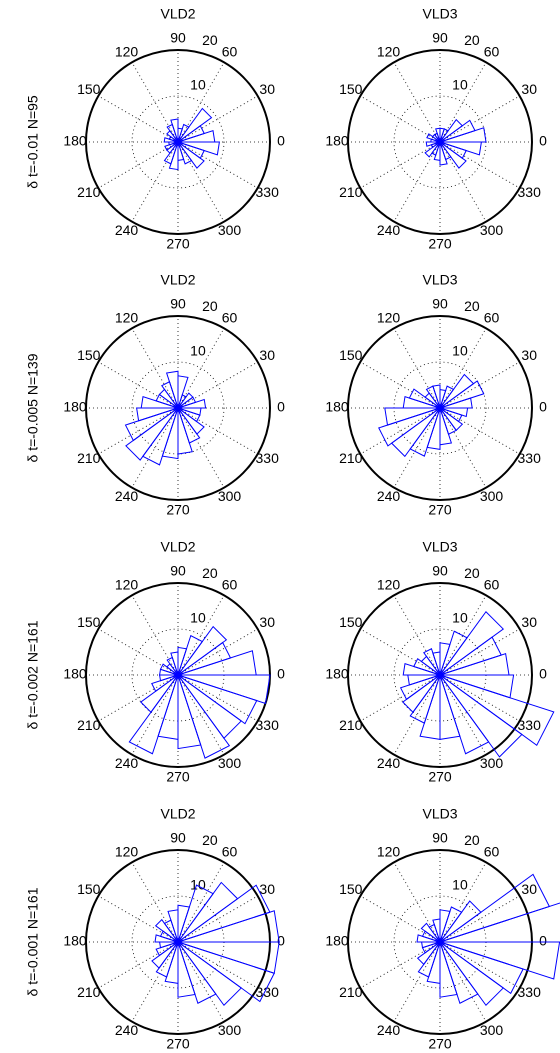 This screenshot has width=560, height=1053. Describe the element at coordinates (351, 725) in the screenshot. I see `theta-tick-label: 210` at that location.